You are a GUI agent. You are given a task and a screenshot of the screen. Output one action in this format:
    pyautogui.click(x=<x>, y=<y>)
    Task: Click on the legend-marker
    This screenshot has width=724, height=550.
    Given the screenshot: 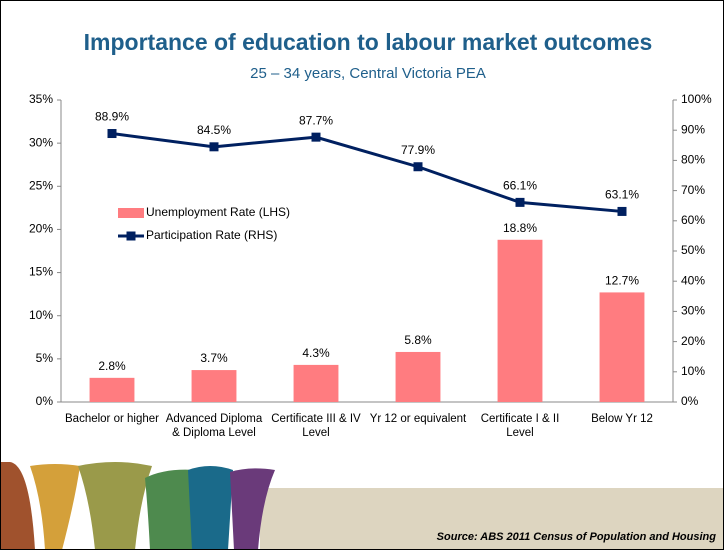 What is the action you would take?
    pyautogui.click(x=131, y=236)
    